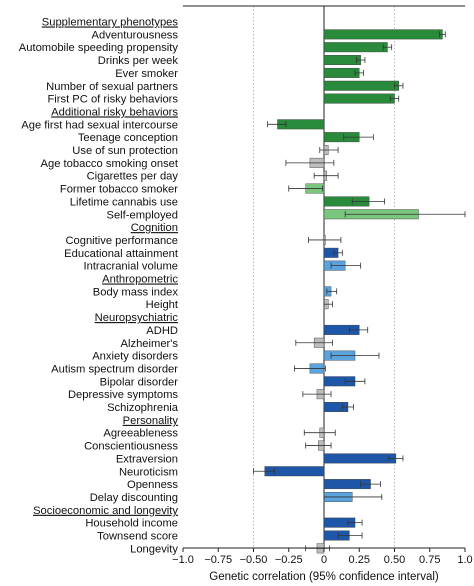 This screenshot has height=586, width=474. Describe the element at coordinates (140, 434) in the screenshot. I see `row-label: Agreeableness` at that location.